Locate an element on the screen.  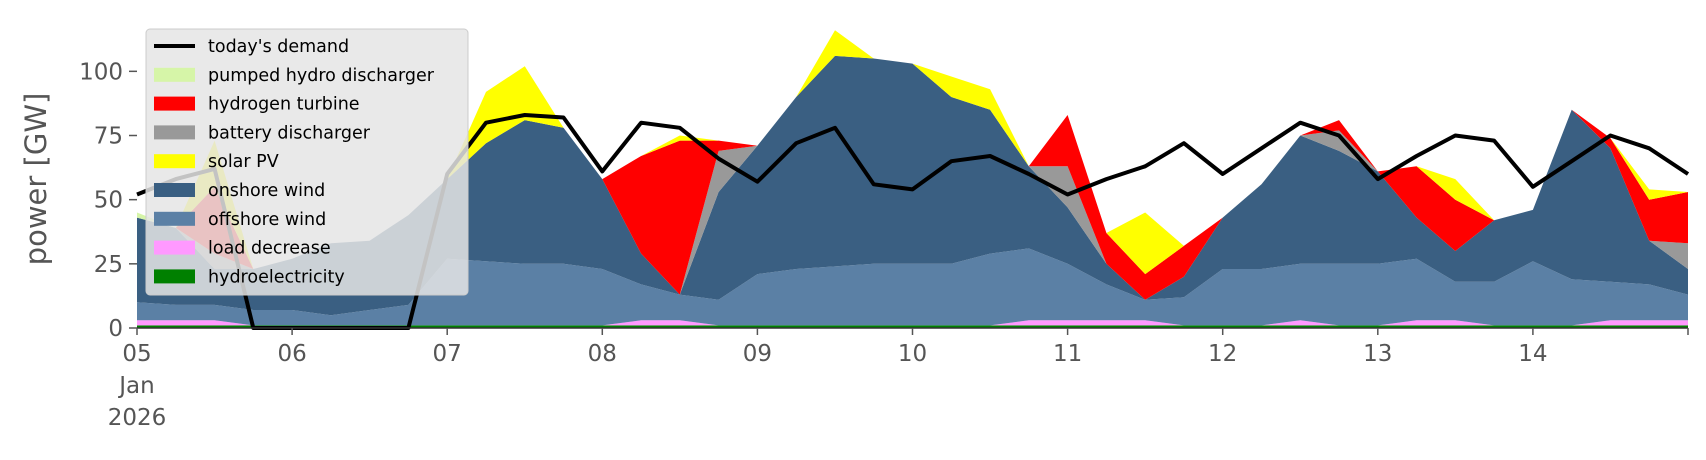
legend-entry-label: hydrogen turbine is located at coordinates (284, 105).